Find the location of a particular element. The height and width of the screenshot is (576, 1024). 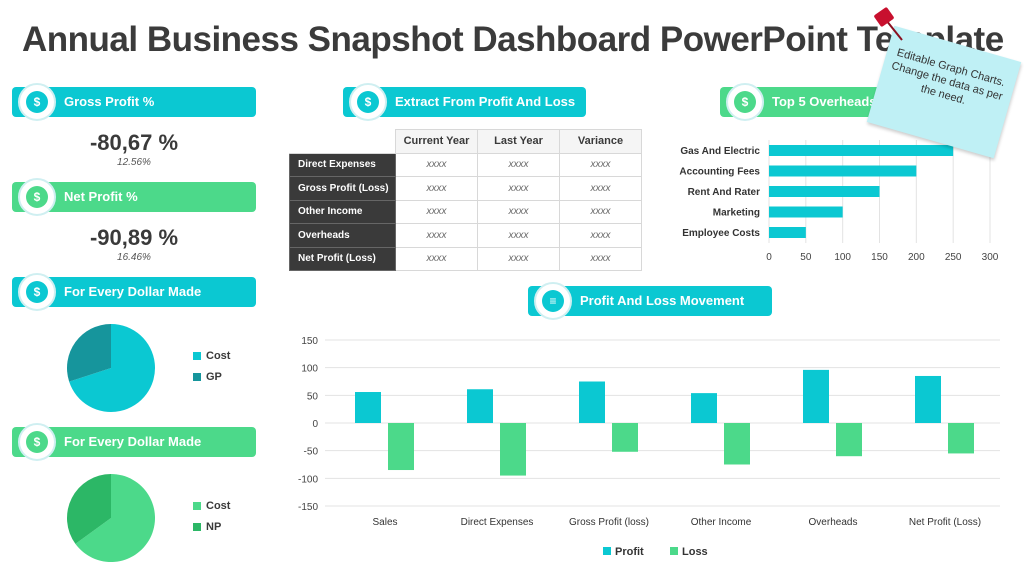

pl-movement-header: ≡ Profit And Loss Movement is located at coordinates (650, 301).